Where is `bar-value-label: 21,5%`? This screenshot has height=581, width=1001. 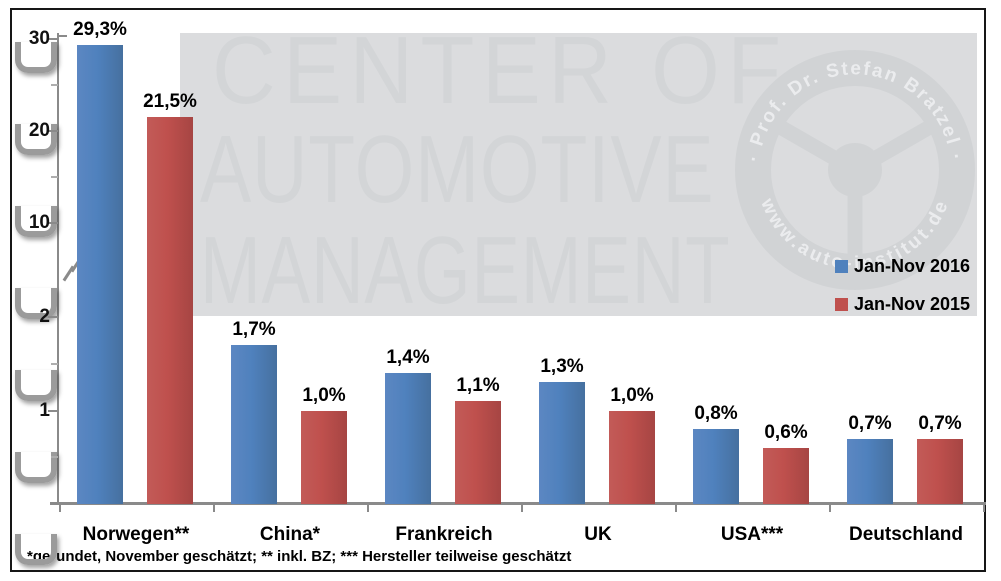
bar-value-label: 21,5% is located at coordinates (170, 102).